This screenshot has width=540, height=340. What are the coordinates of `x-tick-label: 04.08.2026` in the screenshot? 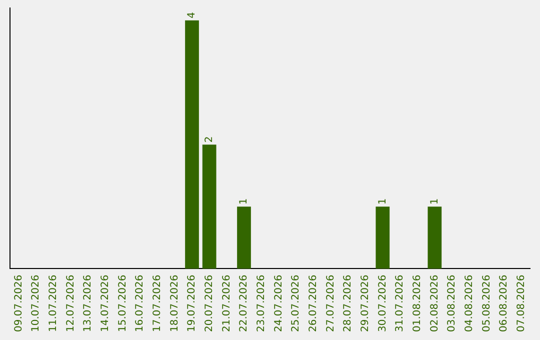 It's located at (469, 303).